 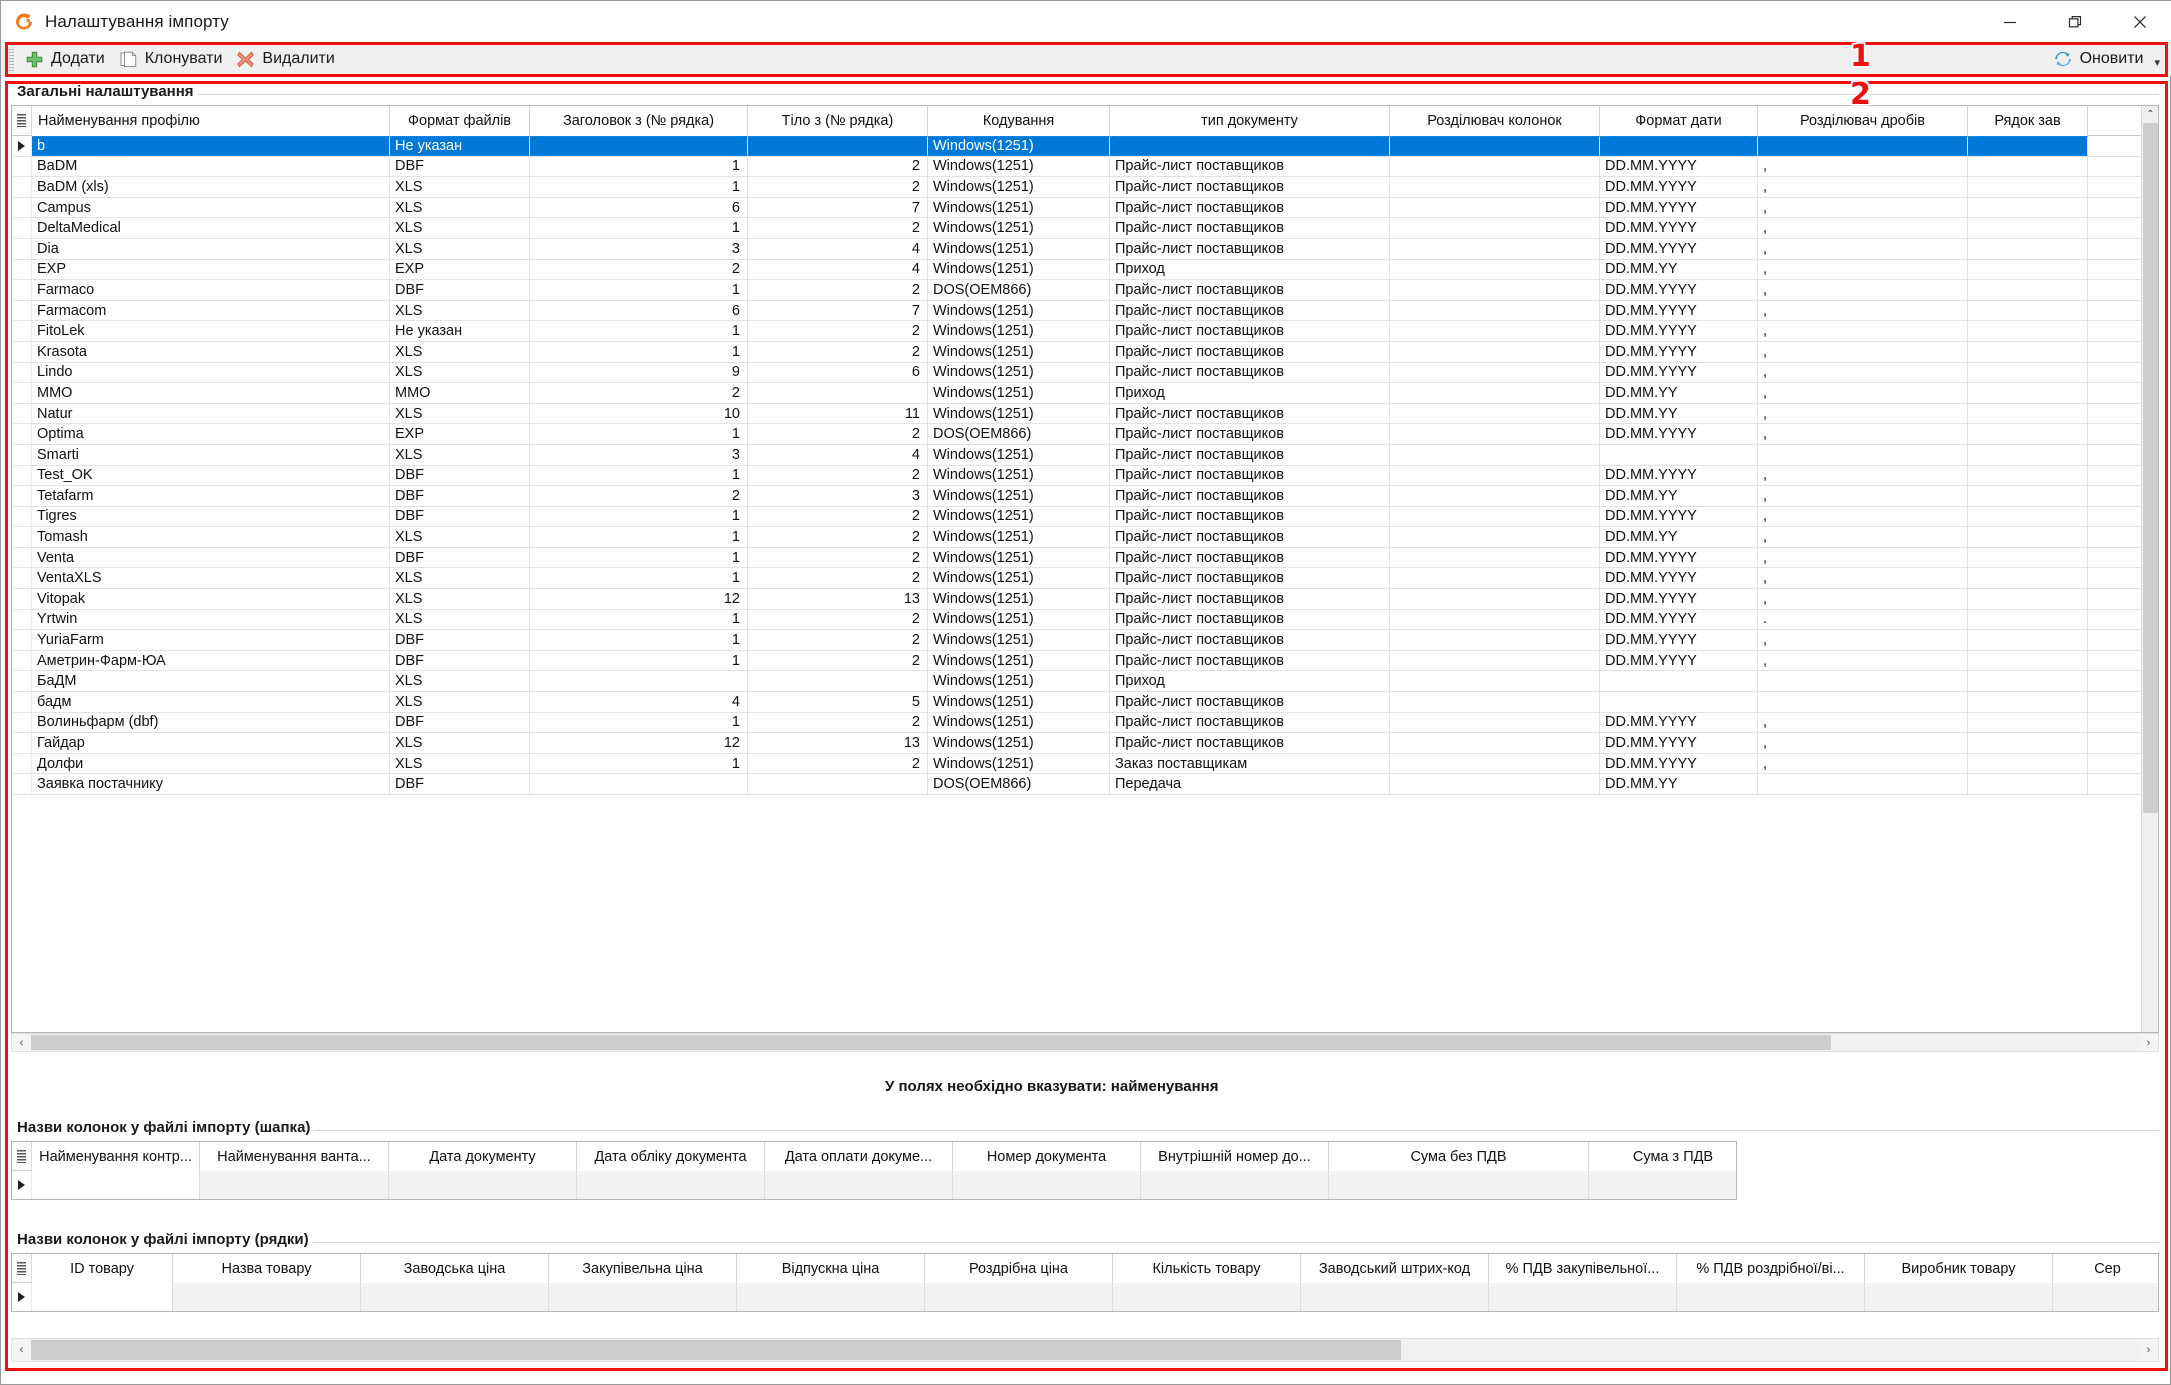 What do you see at coordinates (173, 59) in the screenshot?
I see `clone-button: Клонувати` at bounding box center [173, 59].